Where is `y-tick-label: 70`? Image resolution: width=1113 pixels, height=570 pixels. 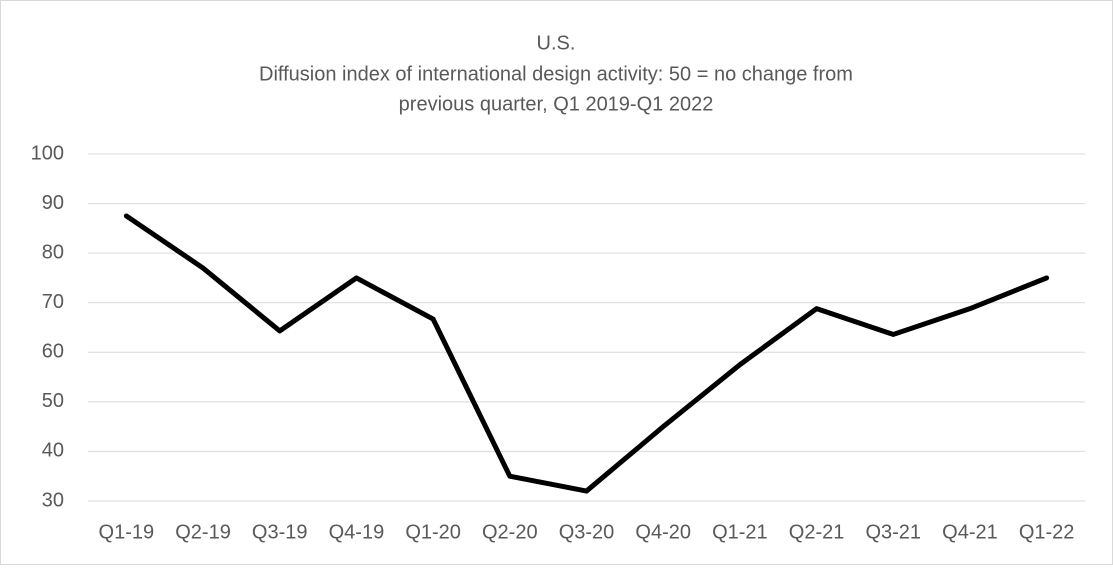
y-tick-label: 70 is located at coordinates (53, 302).